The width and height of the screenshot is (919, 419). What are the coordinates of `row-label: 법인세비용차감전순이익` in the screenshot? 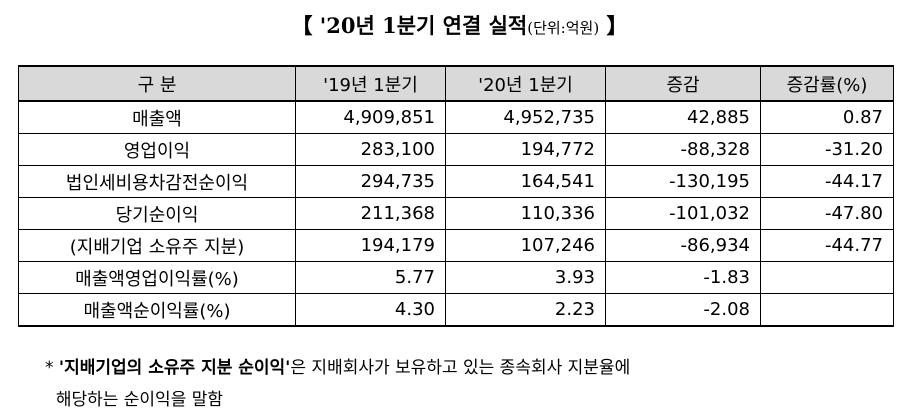 It's located at (157, 181).